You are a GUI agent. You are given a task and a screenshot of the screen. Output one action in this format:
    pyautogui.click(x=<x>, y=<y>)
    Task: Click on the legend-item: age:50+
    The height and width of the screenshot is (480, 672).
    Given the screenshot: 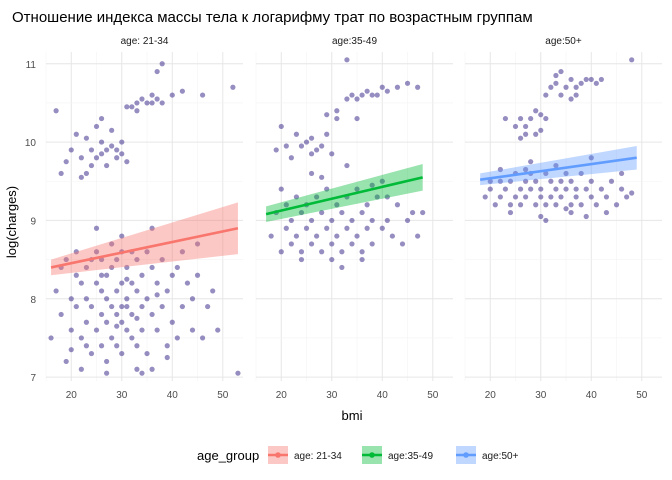 What is the action you would take?
    pyautogui.click(x=487, y=455)
    